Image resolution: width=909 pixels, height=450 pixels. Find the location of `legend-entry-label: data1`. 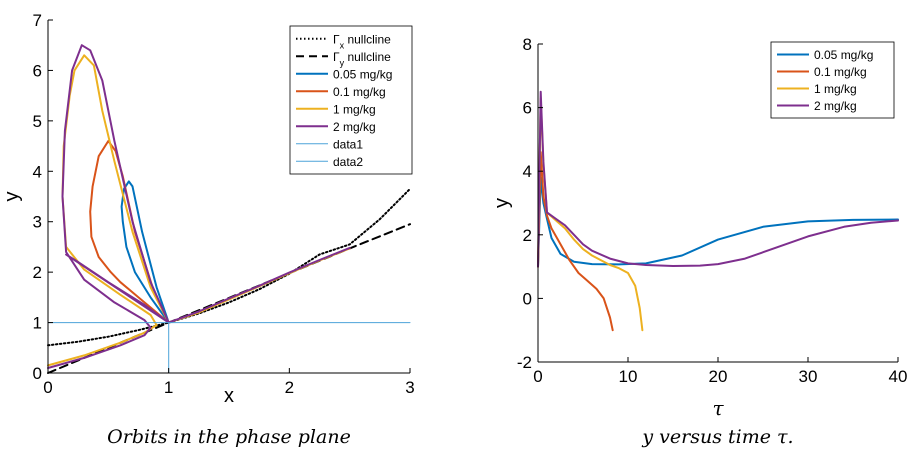

legend-entry-label: data1 is located at coordinates (348, 144).